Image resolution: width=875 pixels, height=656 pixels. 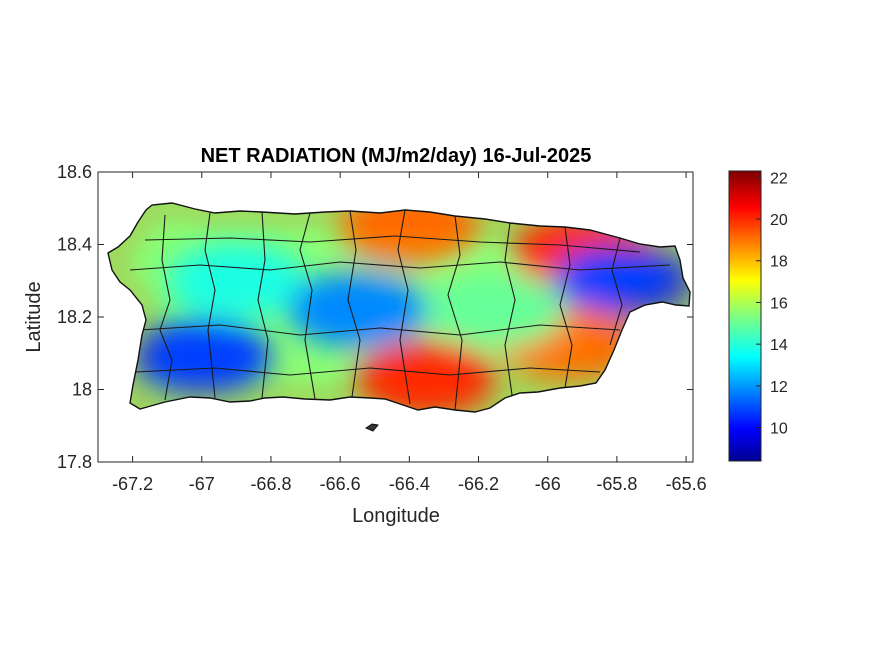 What do you see at coordinates (779, 220) in the screenshot?
I see `colorbar-tick-label: 20` at bounding box center [779, 220].